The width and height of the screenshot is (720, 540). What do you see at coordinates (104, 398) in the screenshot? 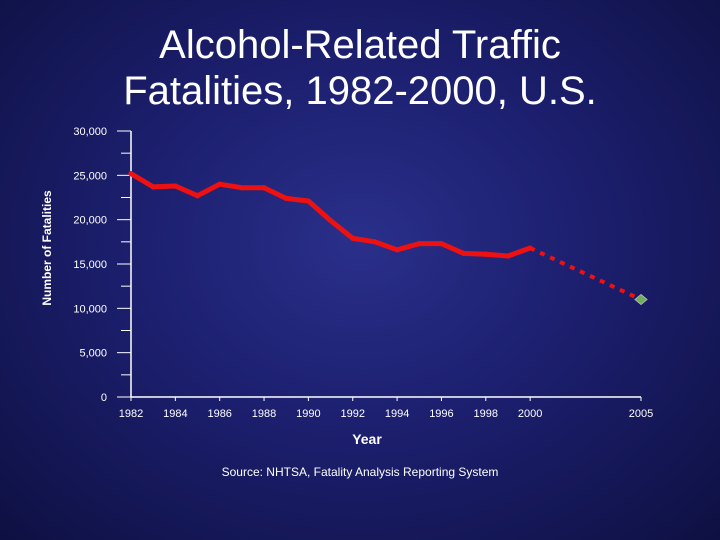
I see `y-tick-label: 0` at bounding box center [104, 398].